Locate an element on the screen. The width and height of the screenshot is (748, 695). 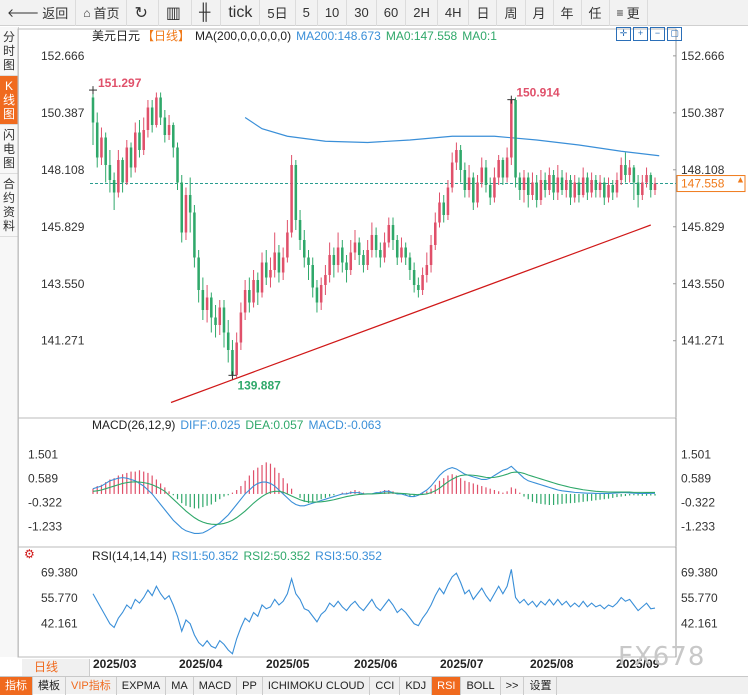
ma0-value-2: MA0:1 is located at coordinates (479, 35).